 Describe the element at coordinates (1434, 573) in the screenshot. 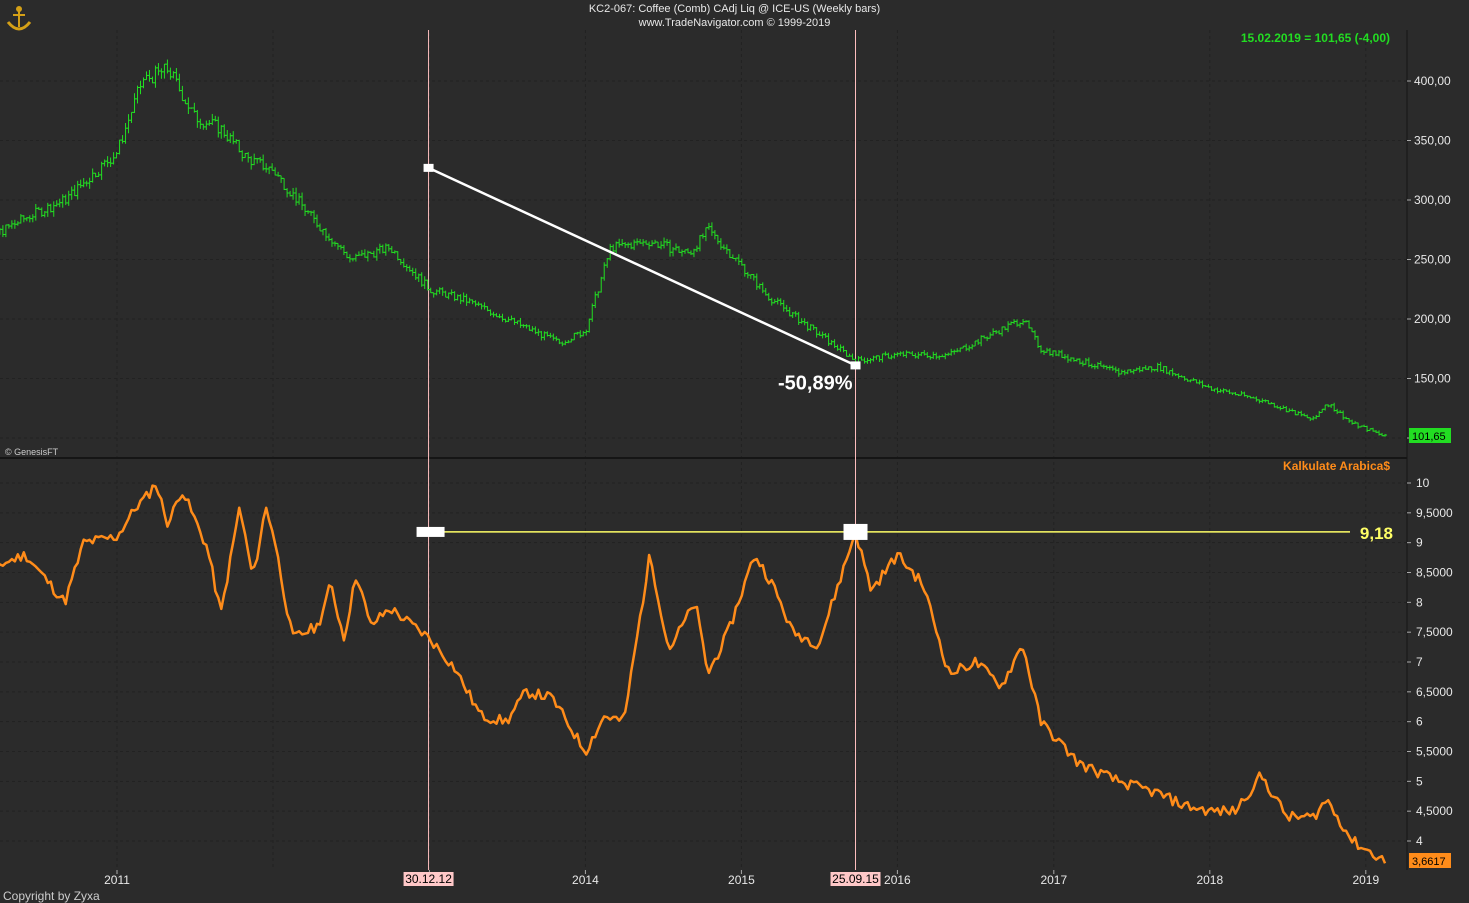

I see `y-tick-label: 8,5000` at that location.